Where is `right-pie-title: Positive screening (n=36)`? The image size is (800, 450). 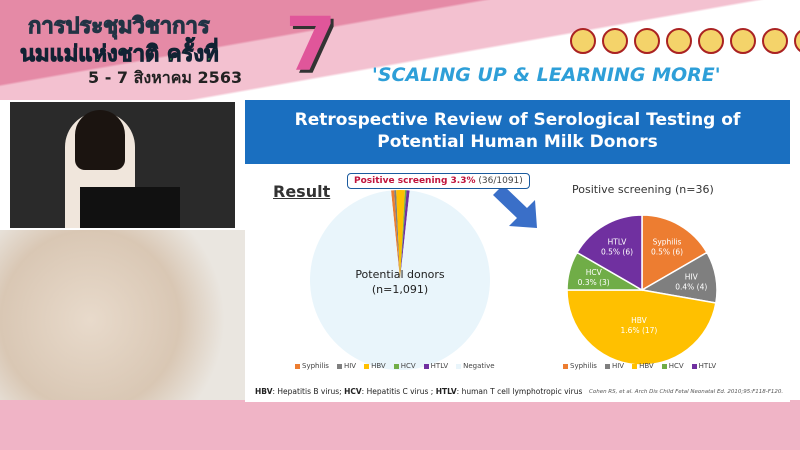
right-pie-title: Positive screening (n=36) is located at coordinates (643, 189).